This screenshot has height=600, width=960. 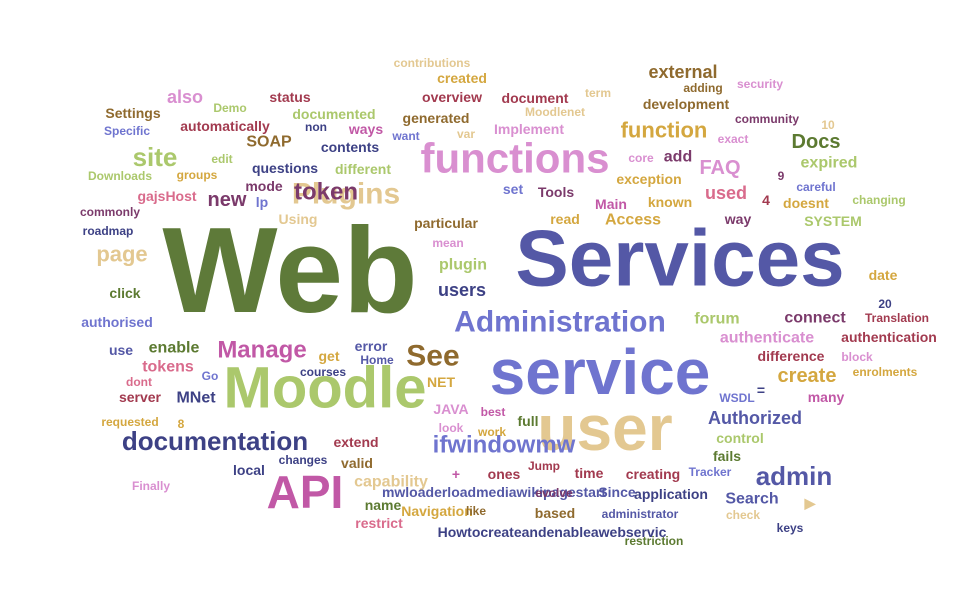 I want to click on cloud-word: Implement, so click(x=529, y=129).